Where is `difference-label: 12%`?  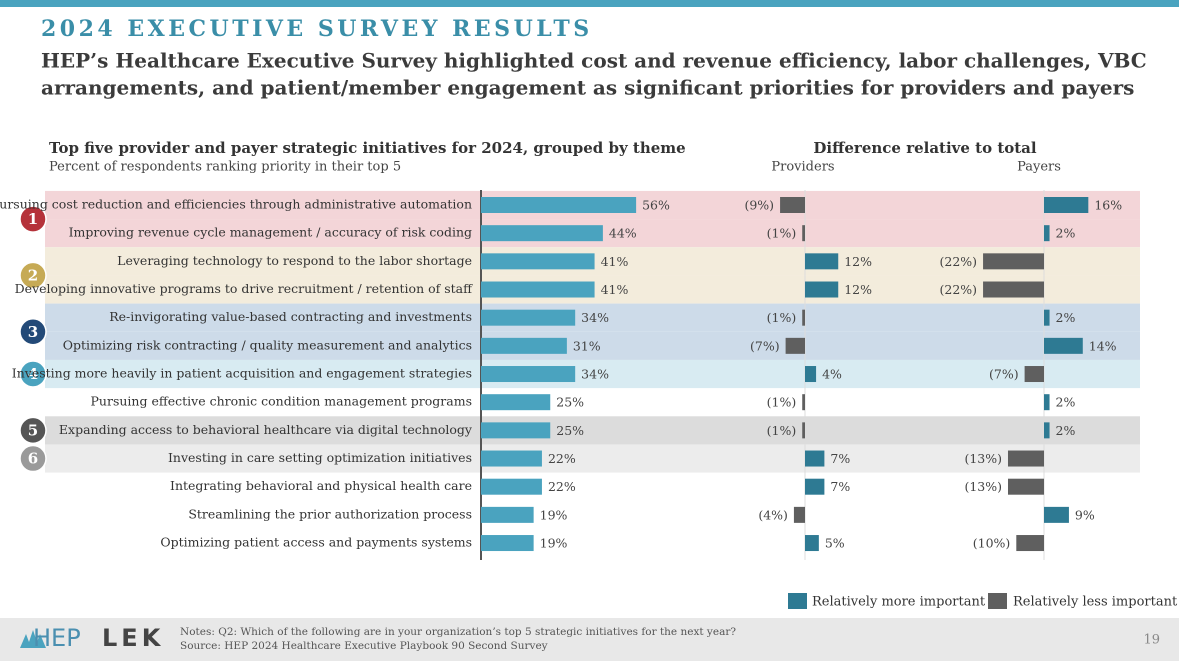
difference-label: 12% is located at coordinates (858, 289).